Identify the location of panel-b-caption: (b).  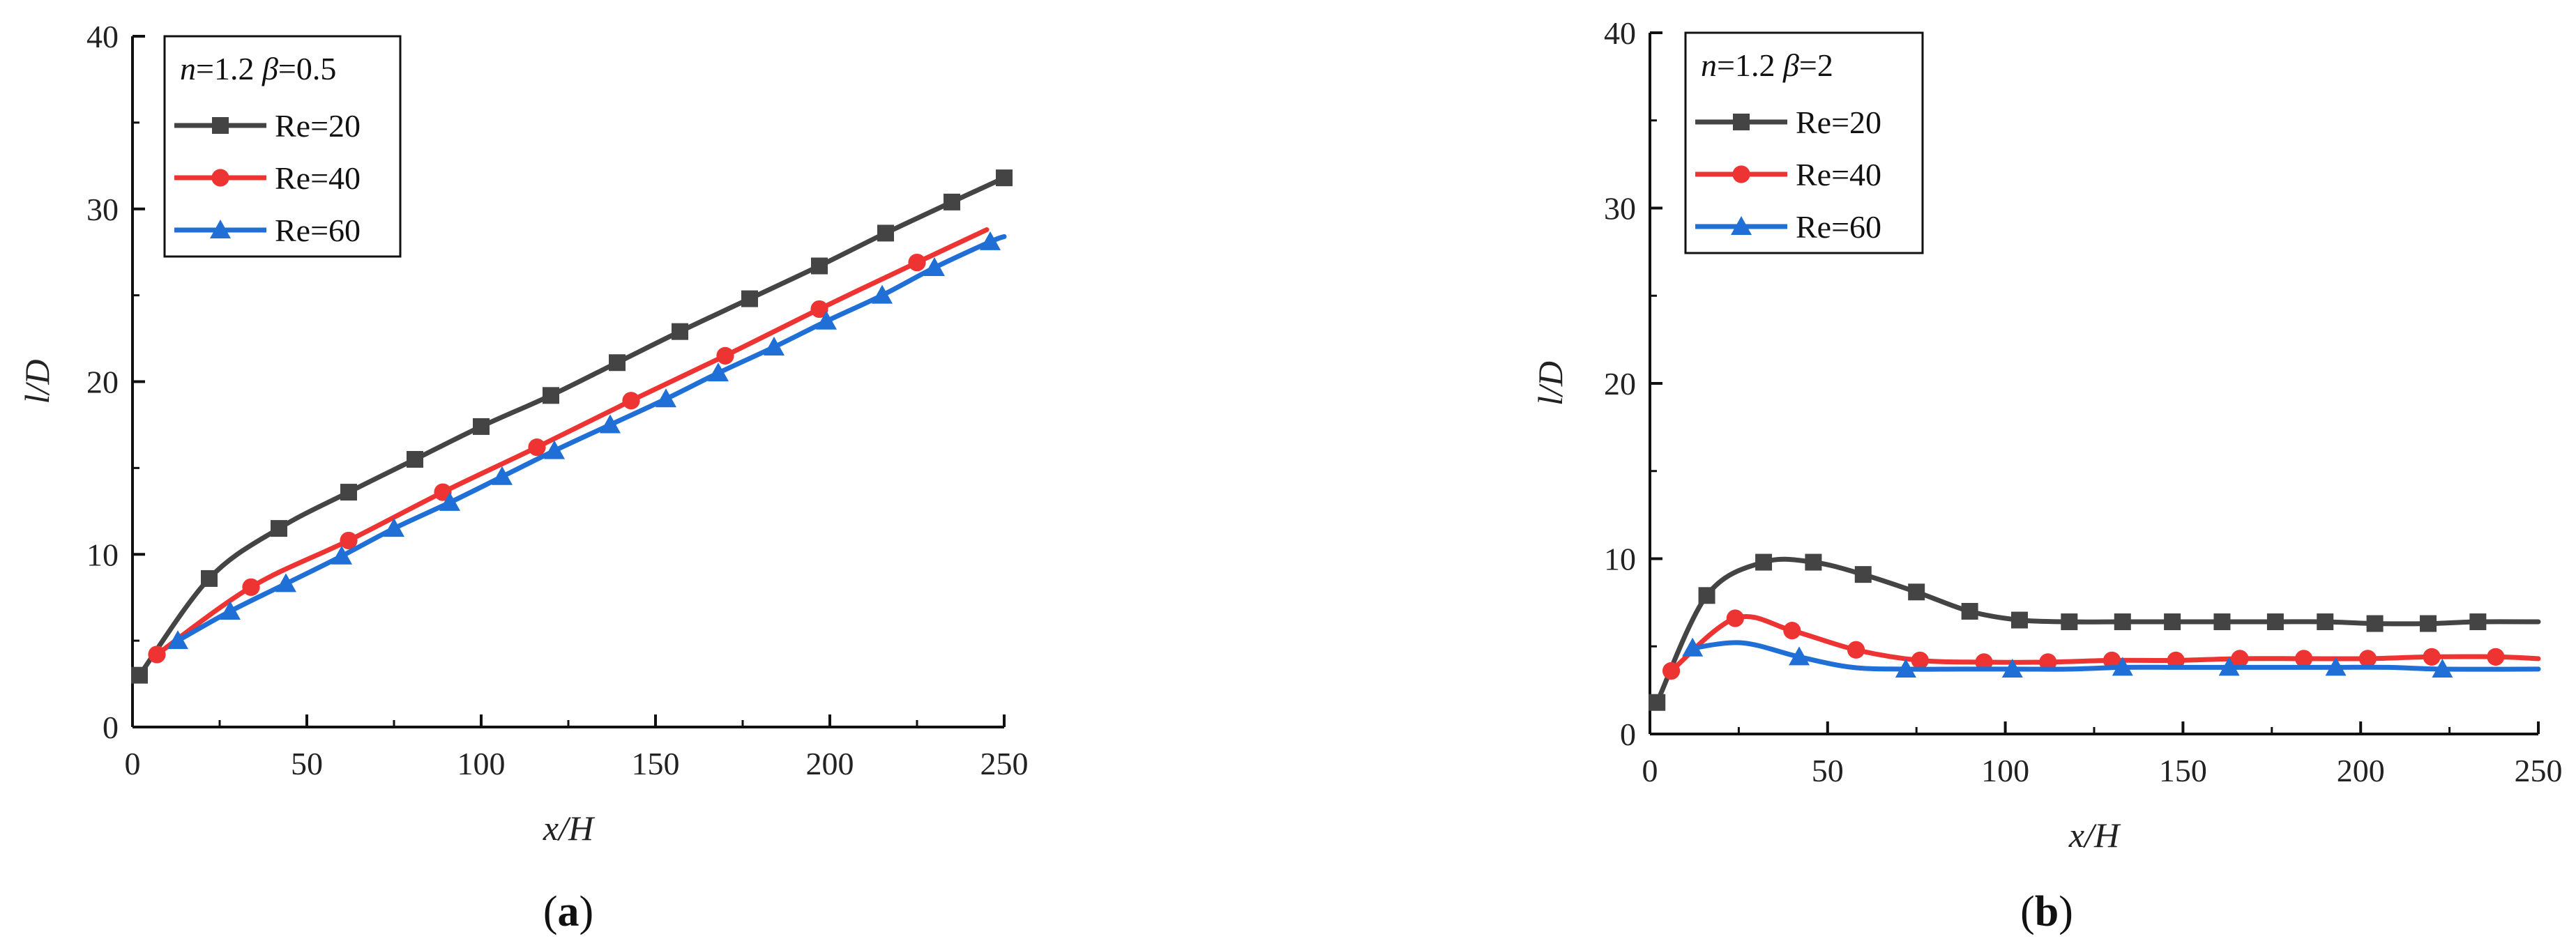
(2046, 911).